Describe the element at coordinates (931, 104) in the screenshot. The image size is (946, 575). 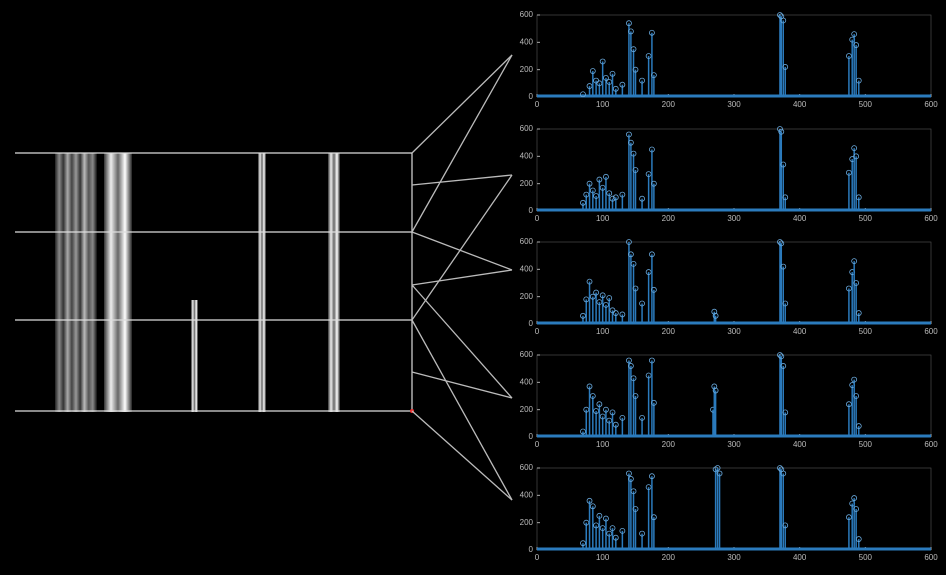
I see `x-tick-label: 600` at that location.